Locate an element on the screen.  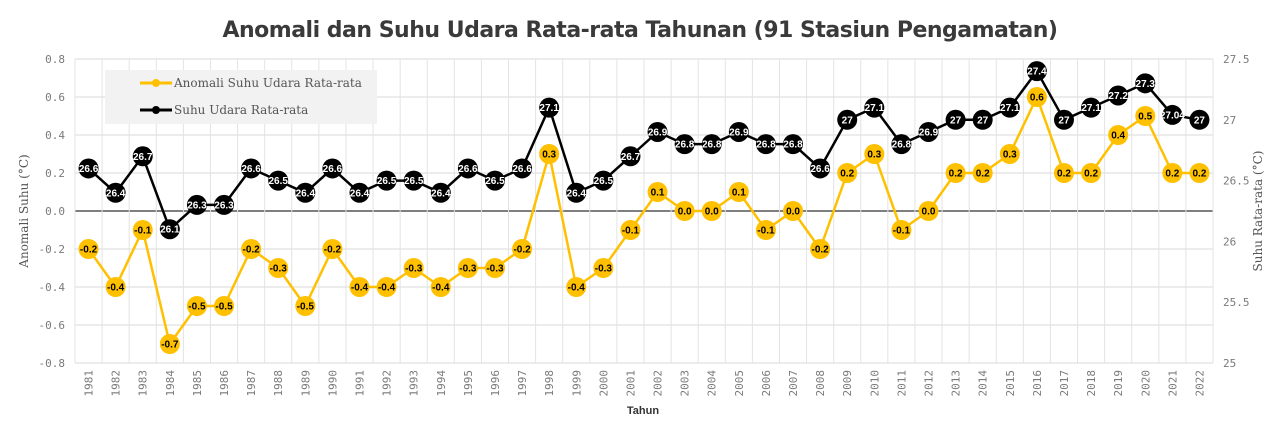
x-tick-label: 2001 is located at coordinates (630, 383).